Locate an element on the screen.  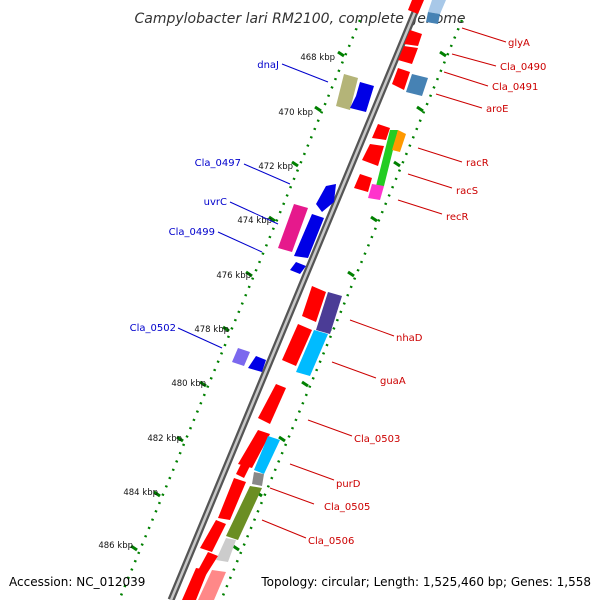
gene-label-cla0506: Cla_0506 is located at coordinates (331, 541).